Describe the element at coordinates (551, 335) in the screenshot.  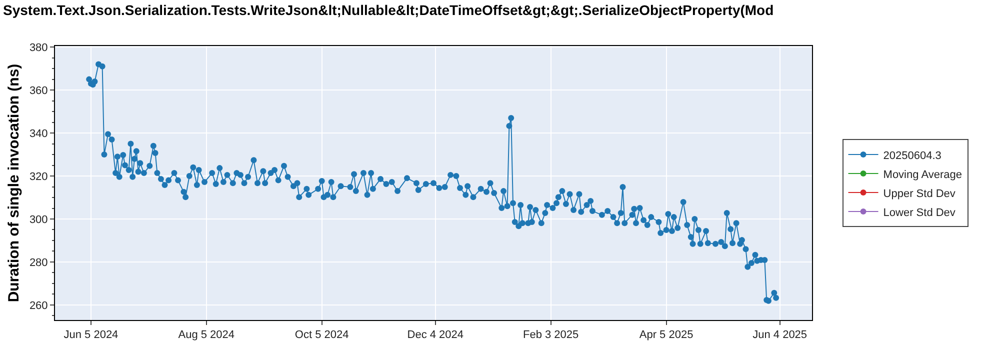
I see `x-tick-label: Feb 3 2025` at that location.